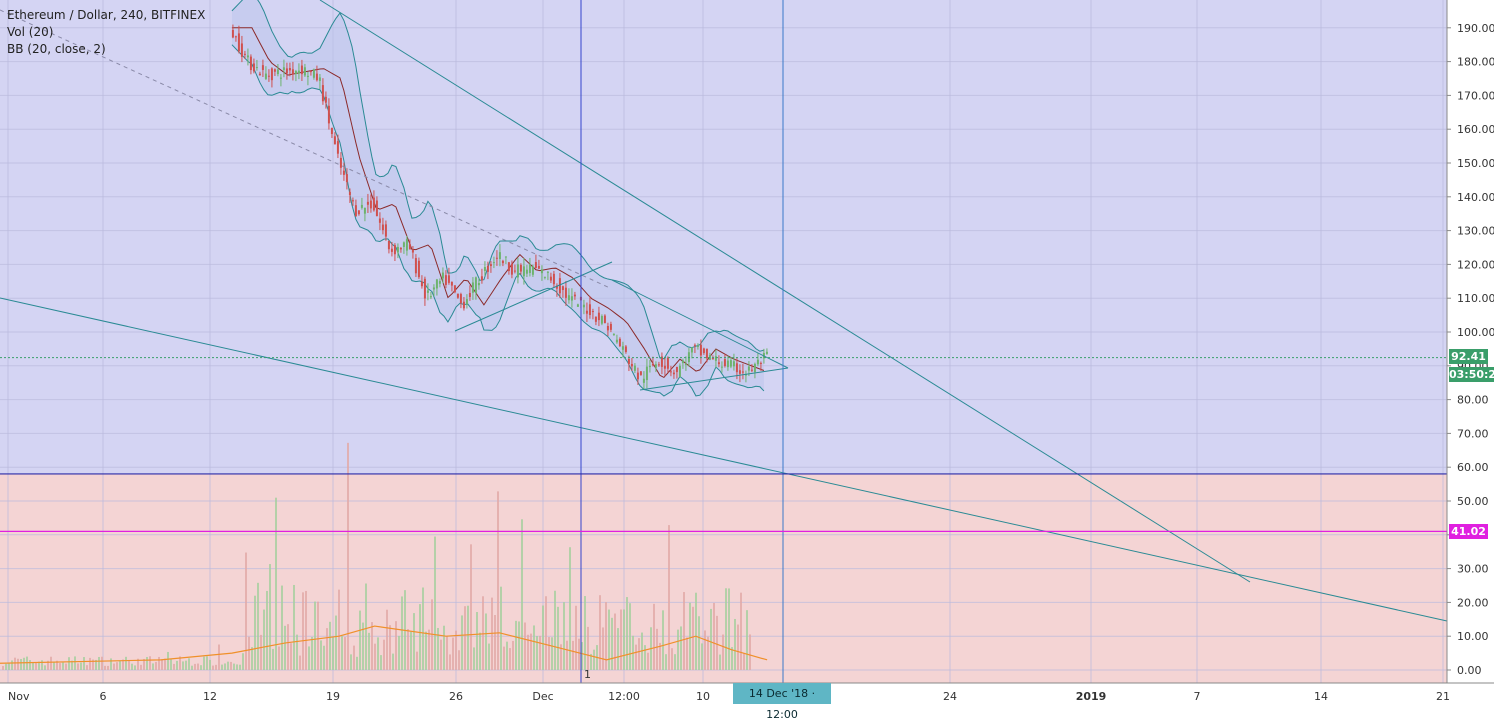  I want to click on time-tick-label: 12:00, so click(624, 696).